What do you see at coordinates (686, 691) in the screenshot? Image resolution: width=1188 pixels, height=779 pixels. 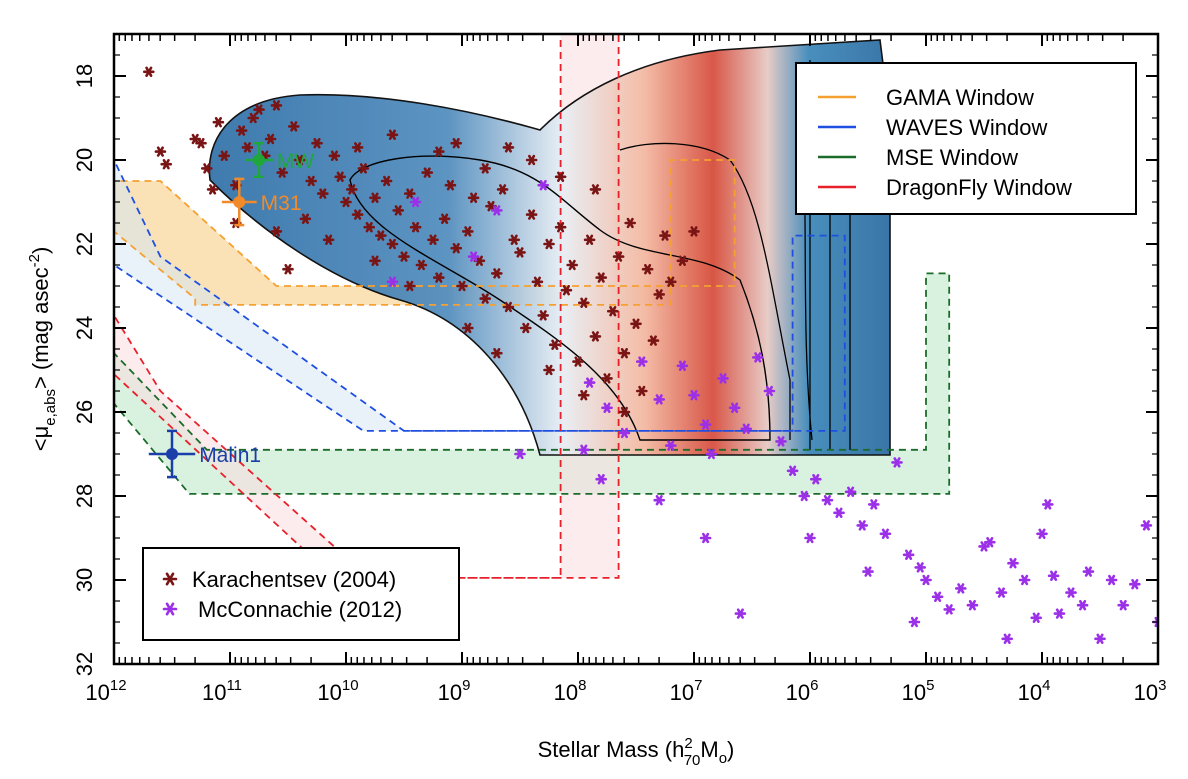 I see `x-tick-label: 10⁷` at bounding box center [686, 691].